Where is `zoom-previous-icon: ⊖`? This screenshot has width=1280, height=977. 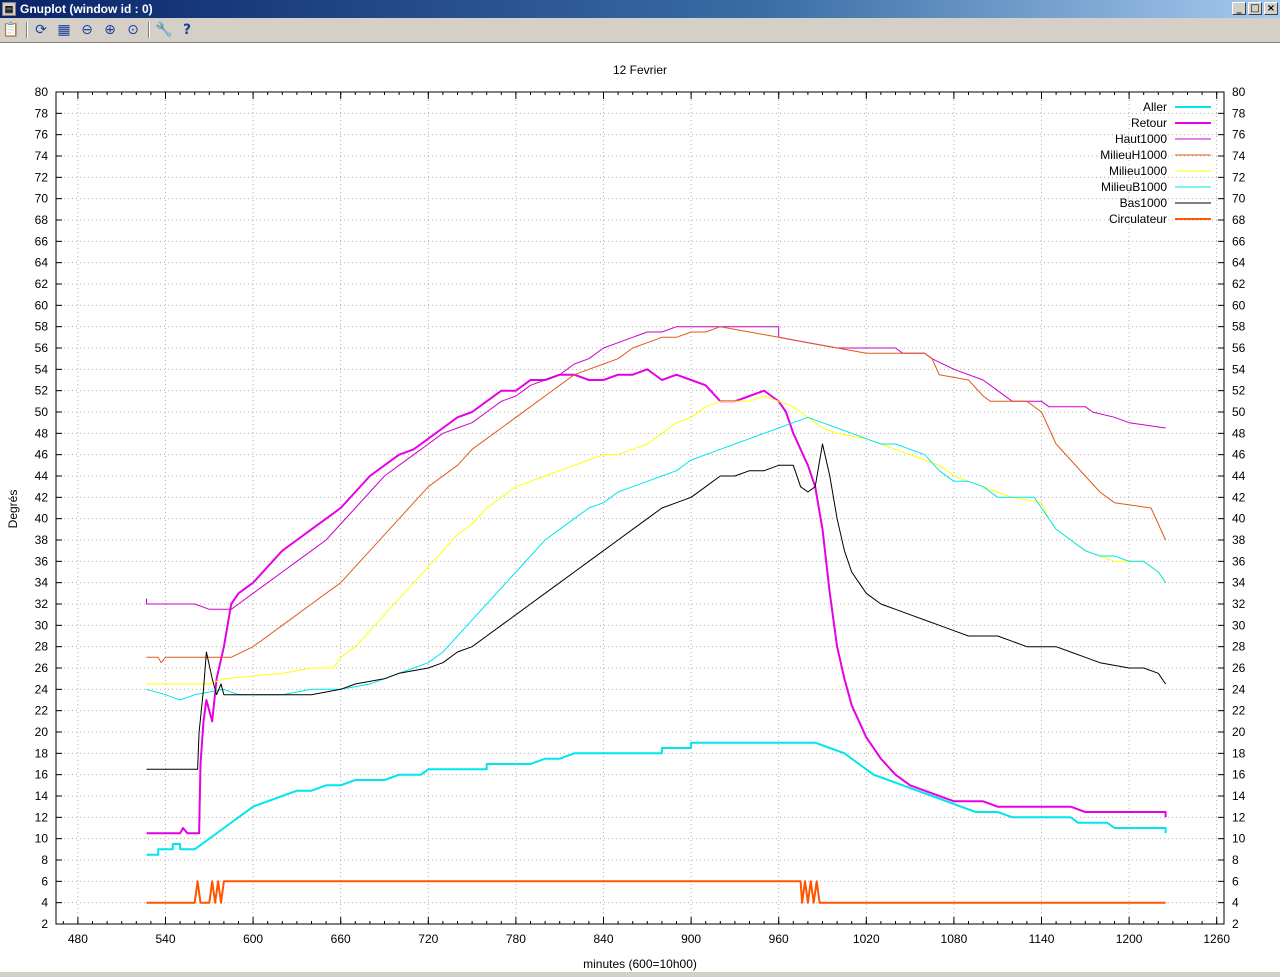
zoom-previous-icon: ⊖ is located at coordinates (87, 30).